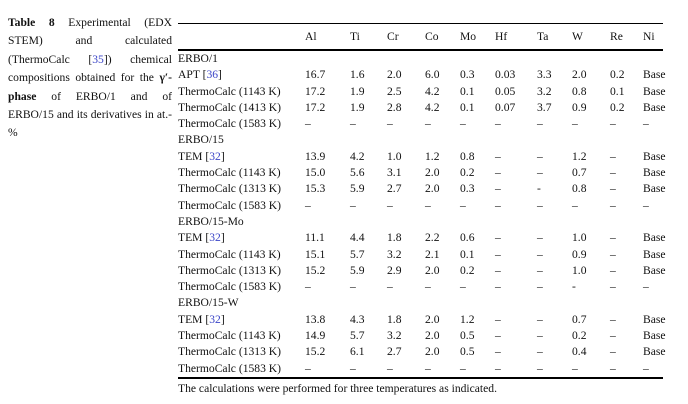  I want to click on citation-link: 35, so click(98, 59).